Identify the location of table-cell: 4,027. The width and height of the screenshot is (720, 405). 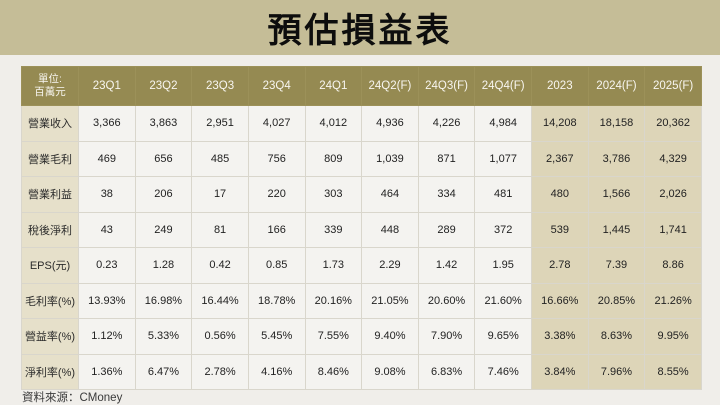
(276, 123).